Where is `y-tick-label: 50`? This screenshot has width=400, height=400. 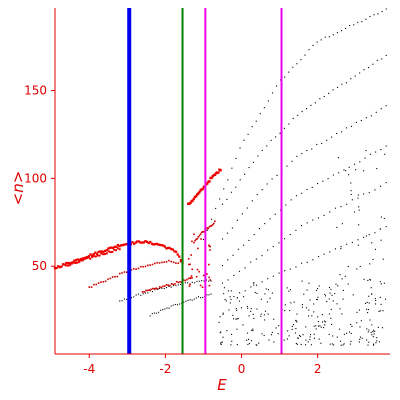 y-tick-label: 50 is located at coordinates (39, 266).